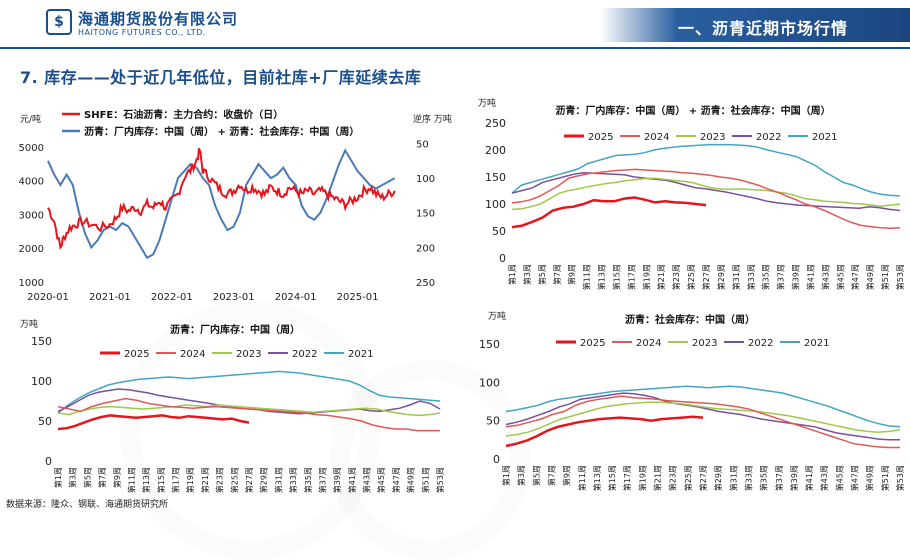 The image size is (910, 560). I want to click on x-tick-label: 第23周, so click(220, 480).